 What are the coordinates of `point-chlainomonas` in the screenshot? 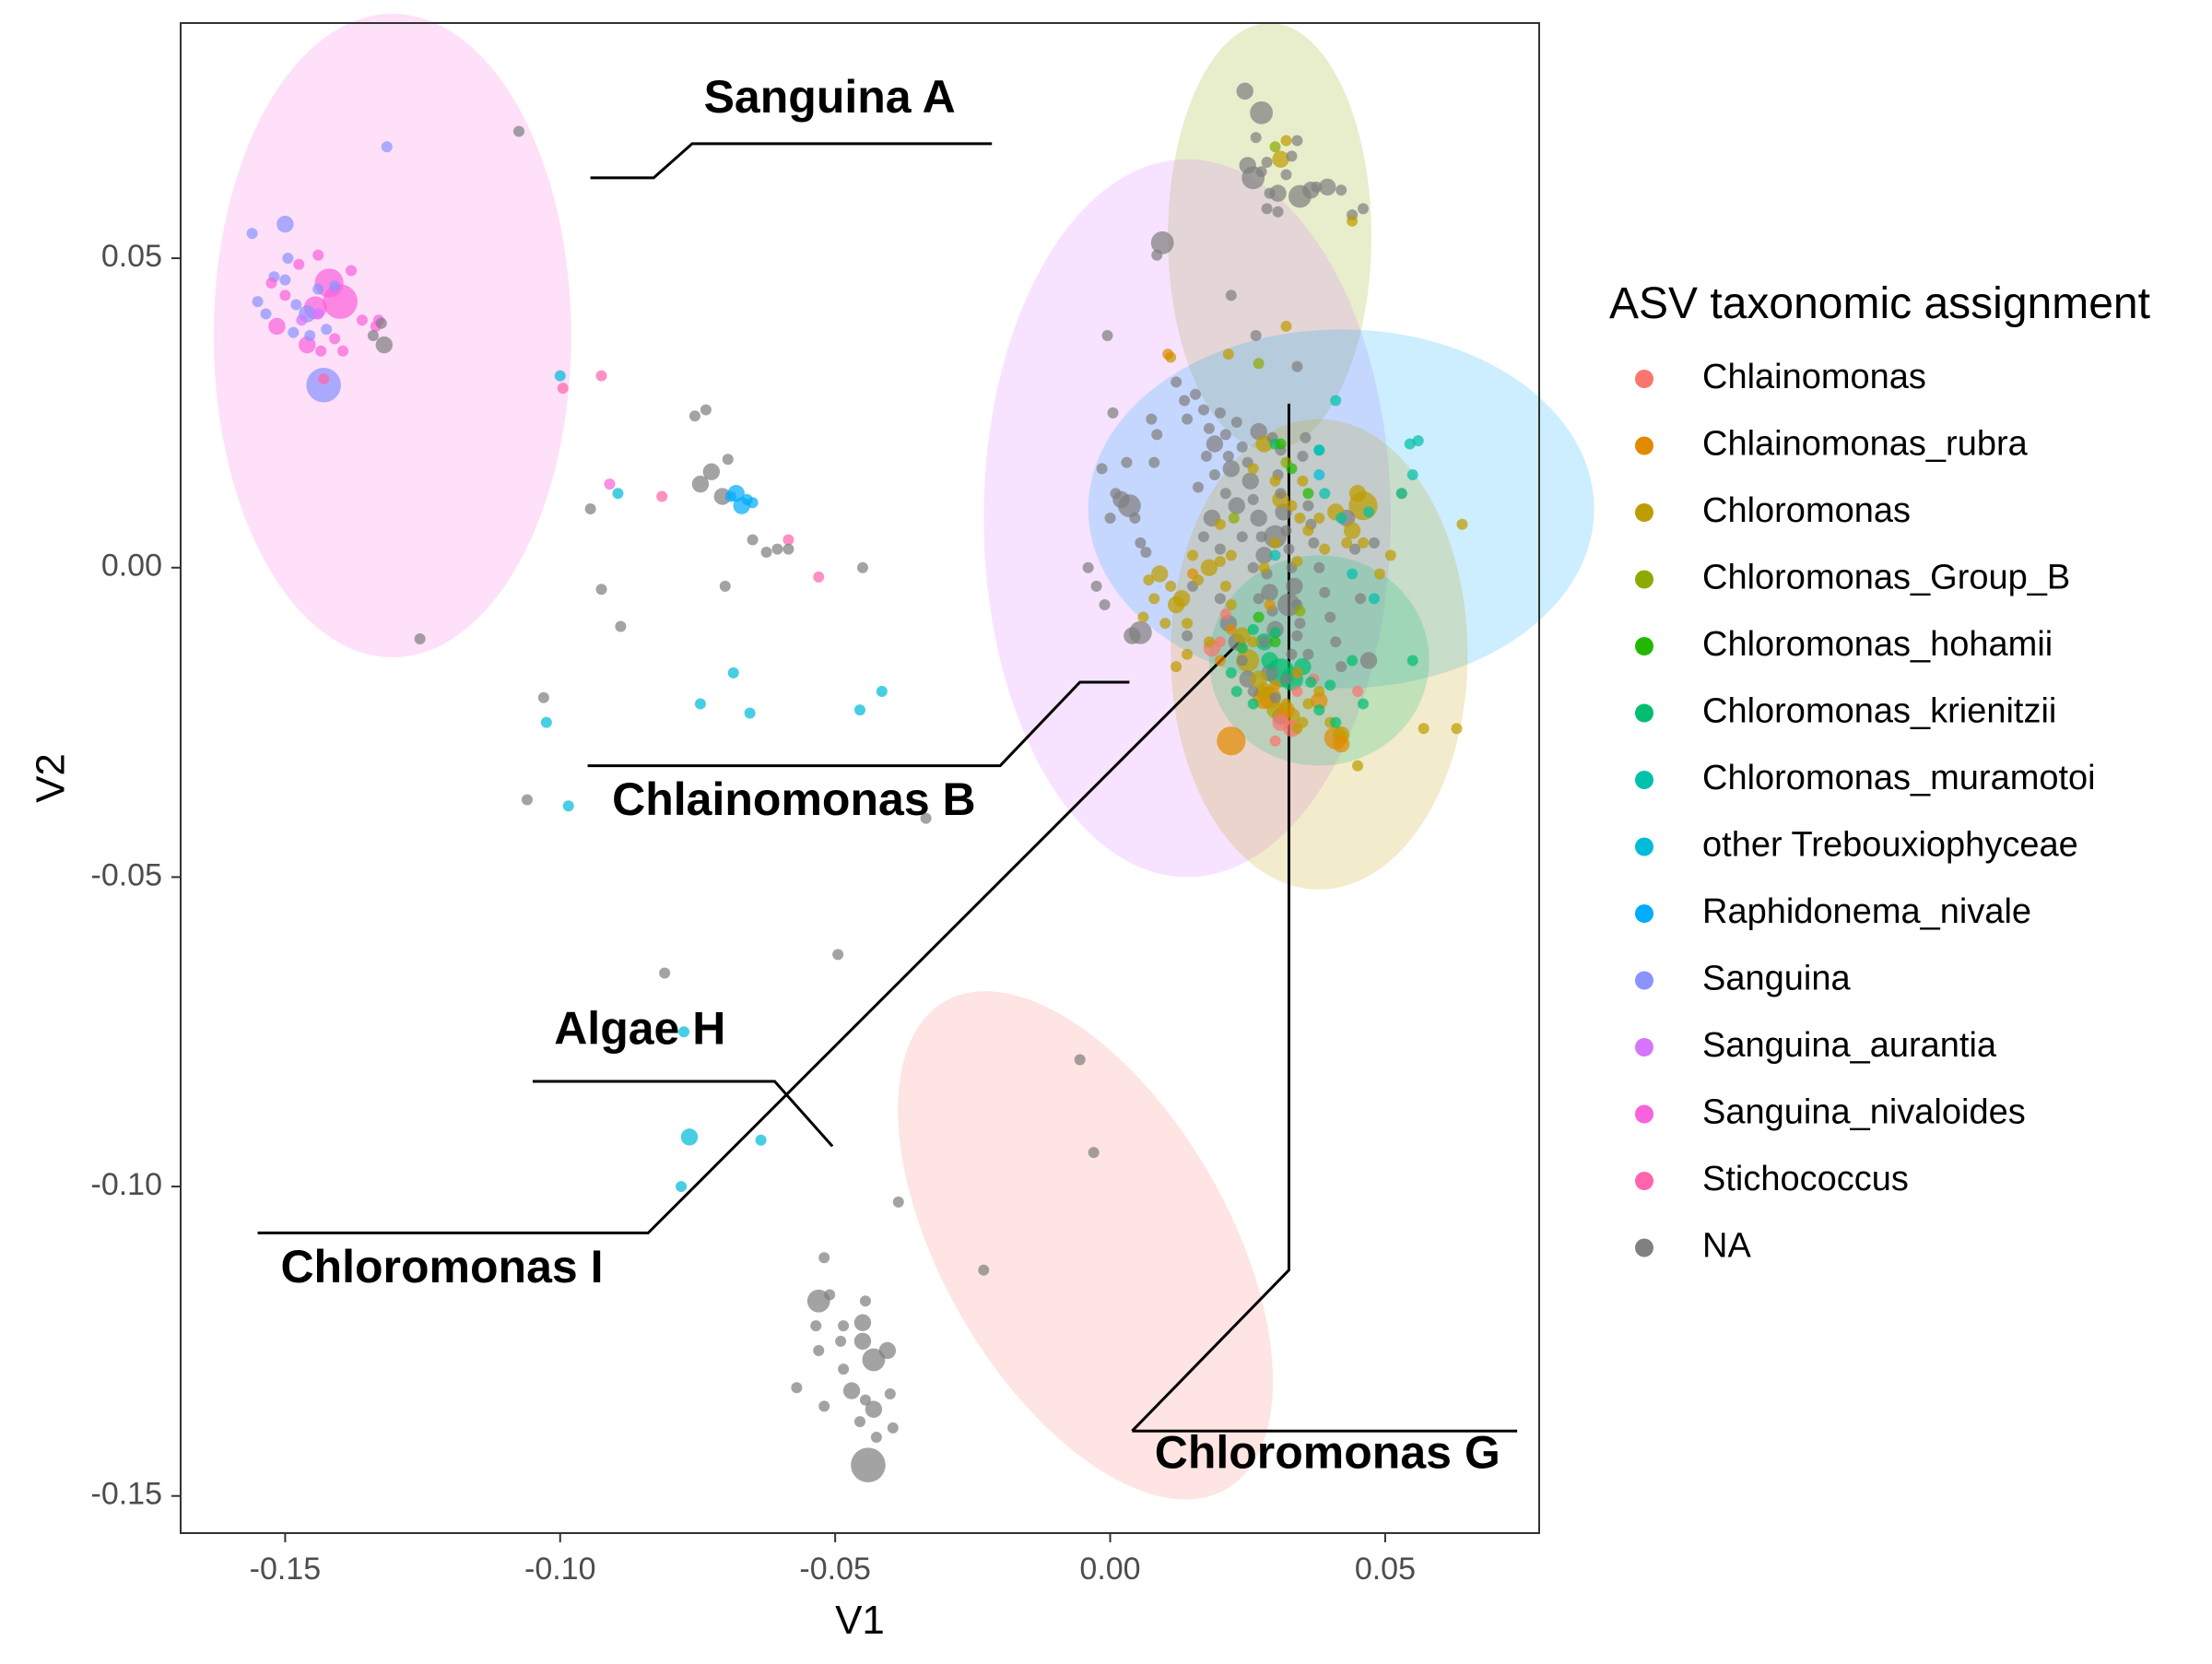 It's located at (1220, 642).